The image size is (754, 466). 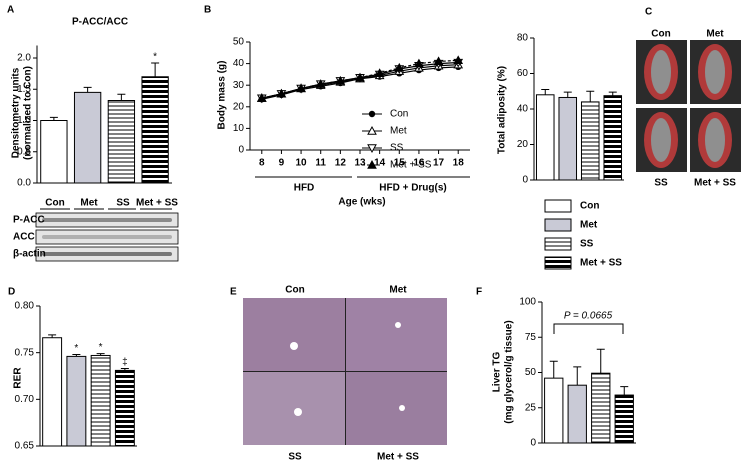 What do you see at coordinates (523, 38) in the screenshot?
I see `y-tick-label: 80` at bounding box center [523, 38].